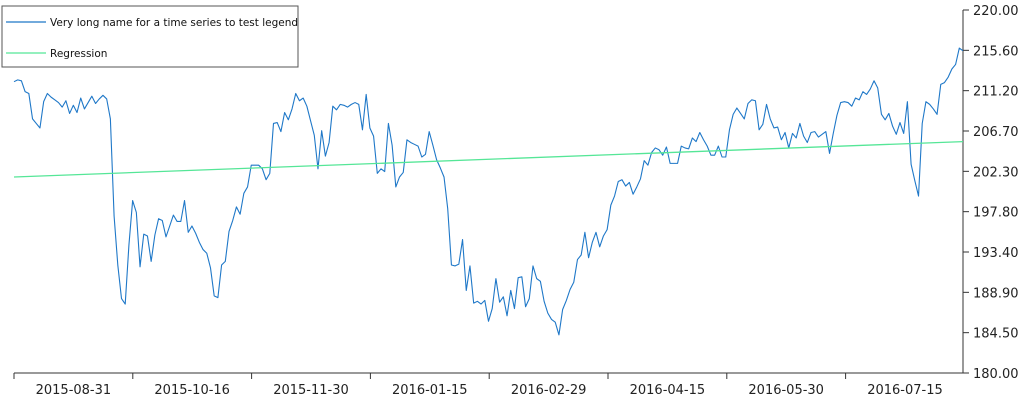  What do you see at coordinates (311, 390) in the screenshot?
I see `x-tick-label: 2015-11-30` at bounding box center [311, 390].